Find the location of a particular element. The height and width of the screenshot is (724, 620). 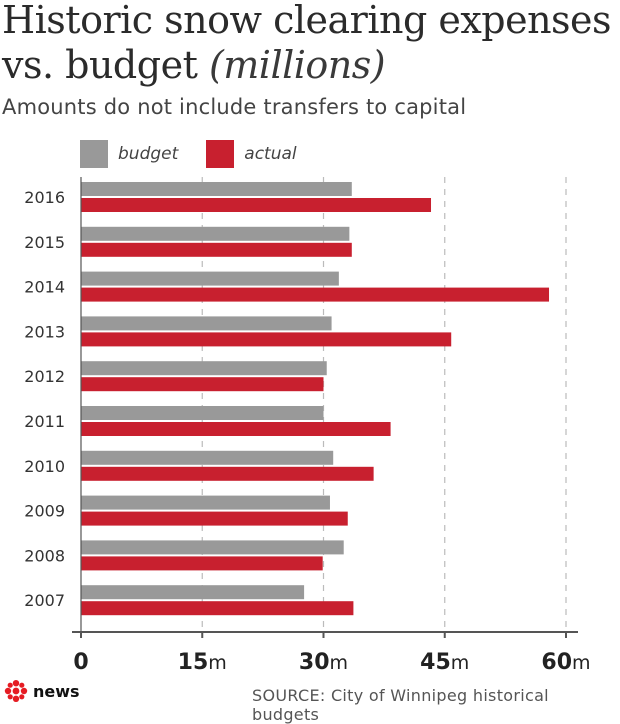

x-tick-label-60: 60m is located at coordinates (565, 662).